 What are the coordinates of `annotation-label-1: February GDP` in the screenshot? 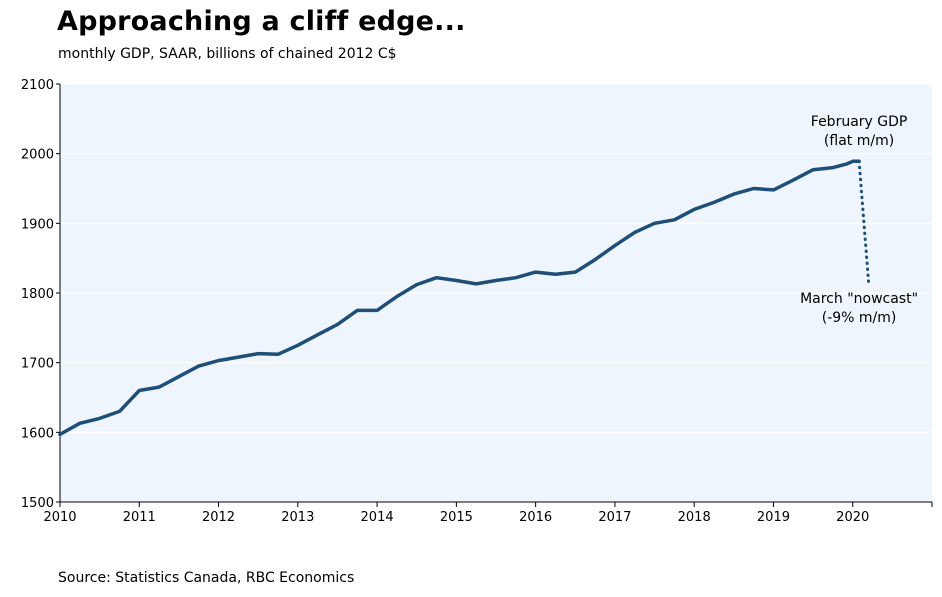 It's located at (859, 122).